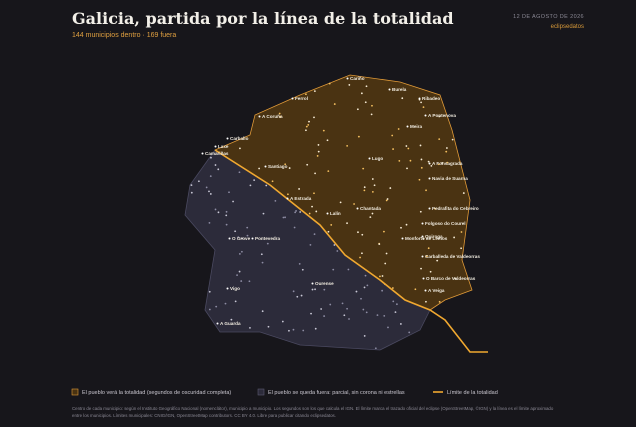 Image resolution: width=636 pixels, height=427 pixels. I want to click on place-label: Ferrol, so click(301, 98).